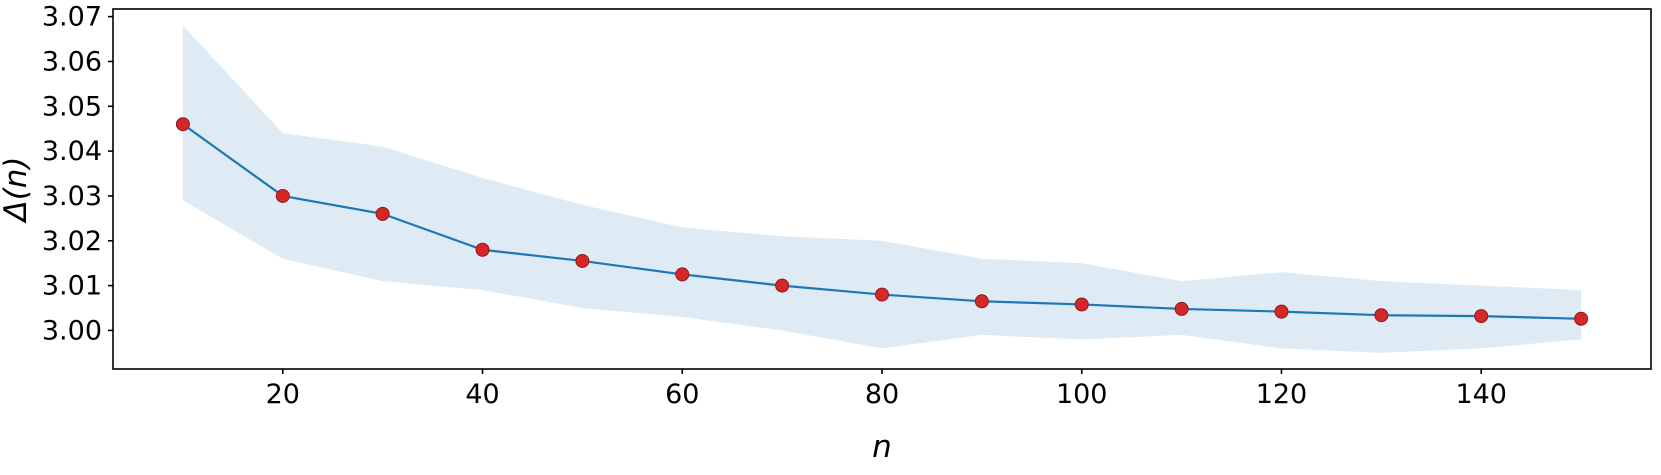 This screenshot has width=1661, height=475. I want to click on x-tick-label: 100, so click(1082, 394).